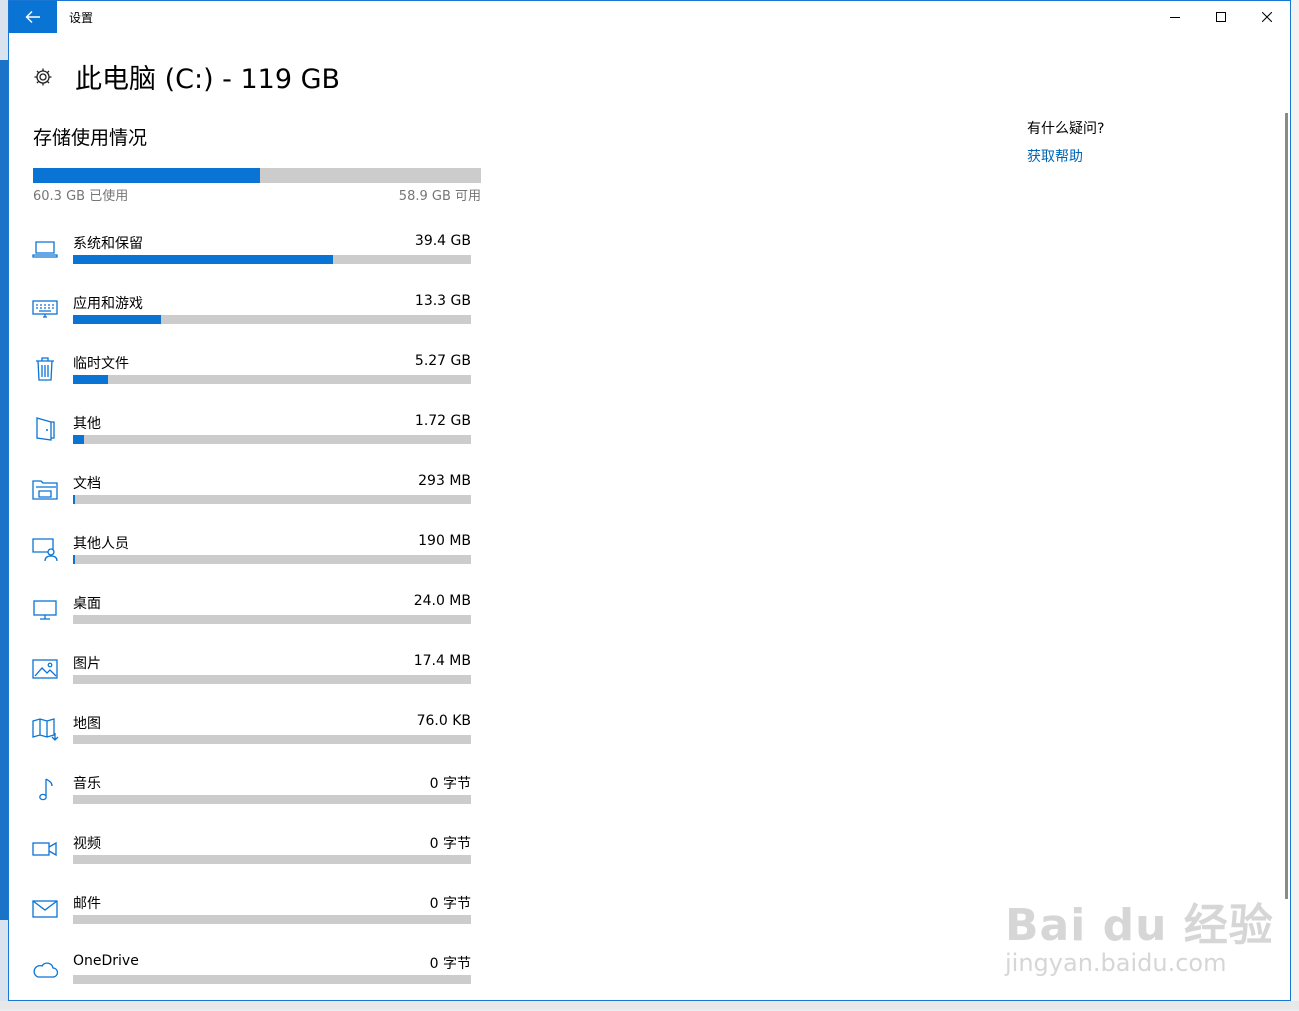  I want to click on category-name: OneDrive, so click(106, 961).